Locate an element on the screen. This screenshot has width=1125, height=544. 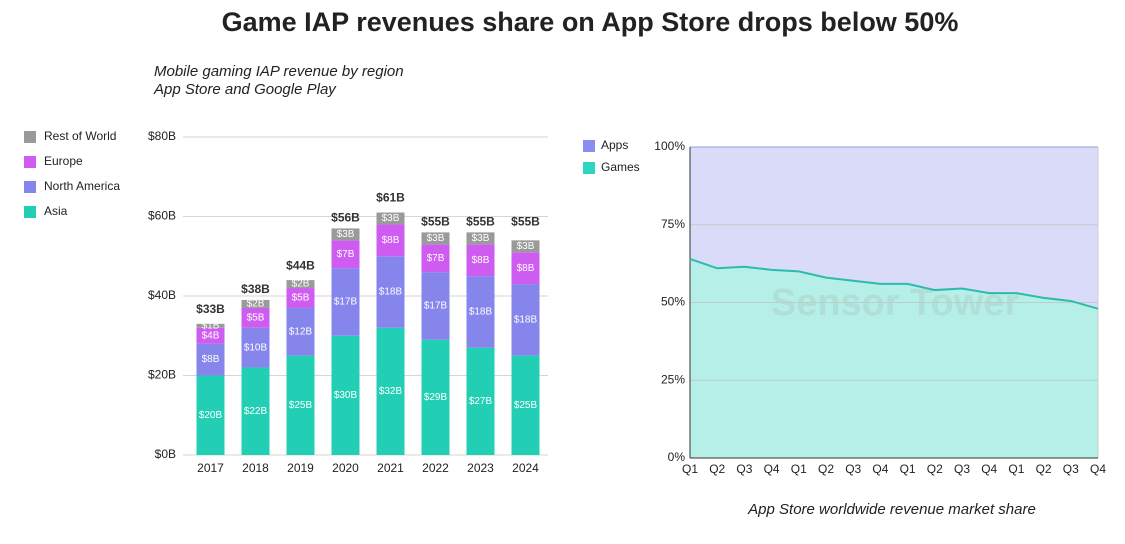
area is located at coordinates (894, 358).